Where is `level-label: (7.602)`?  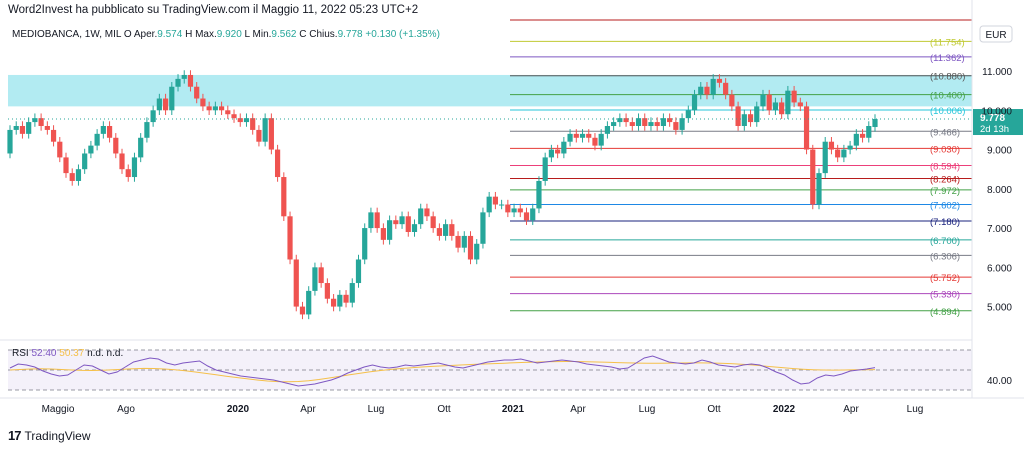 level-label: (7.602) is located at coordinates (945, 205).